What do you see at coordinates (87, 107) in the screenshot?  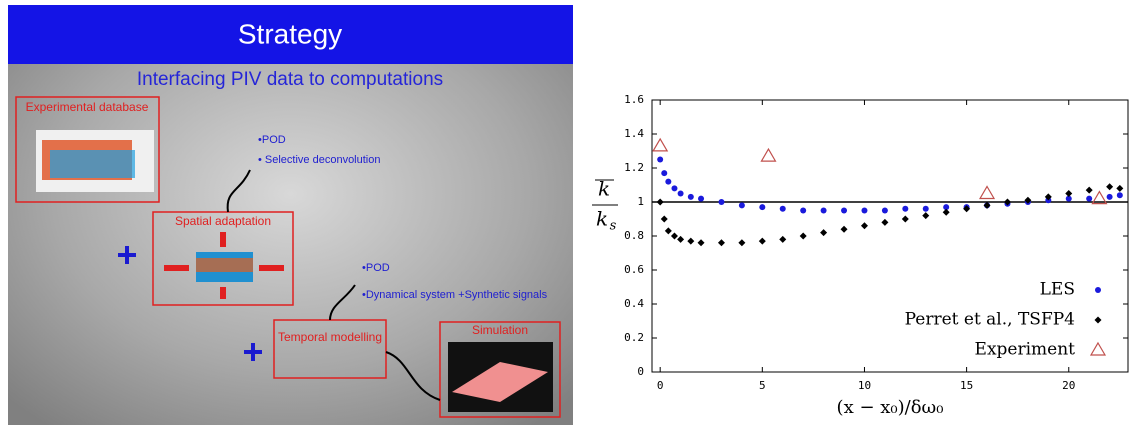 I see `box-label: Experimental database` at bounding box center [87, 107].